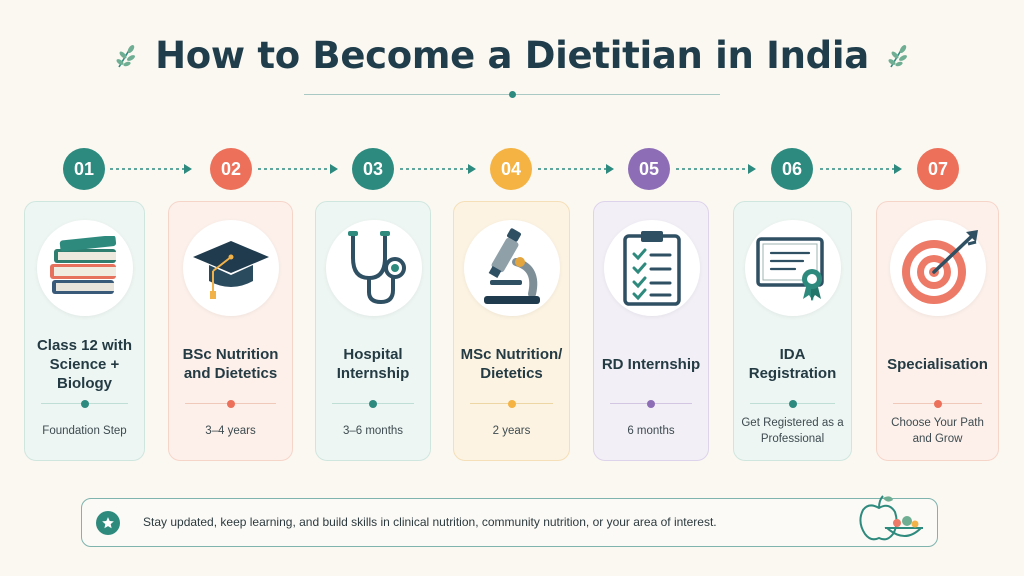 Image resolution: width=1024 pixels, height=576 pixels. Describe the element at coordinates (937, 431) in the screenshot. I see `step-duration: Choose Your Path and Grow` at that location.